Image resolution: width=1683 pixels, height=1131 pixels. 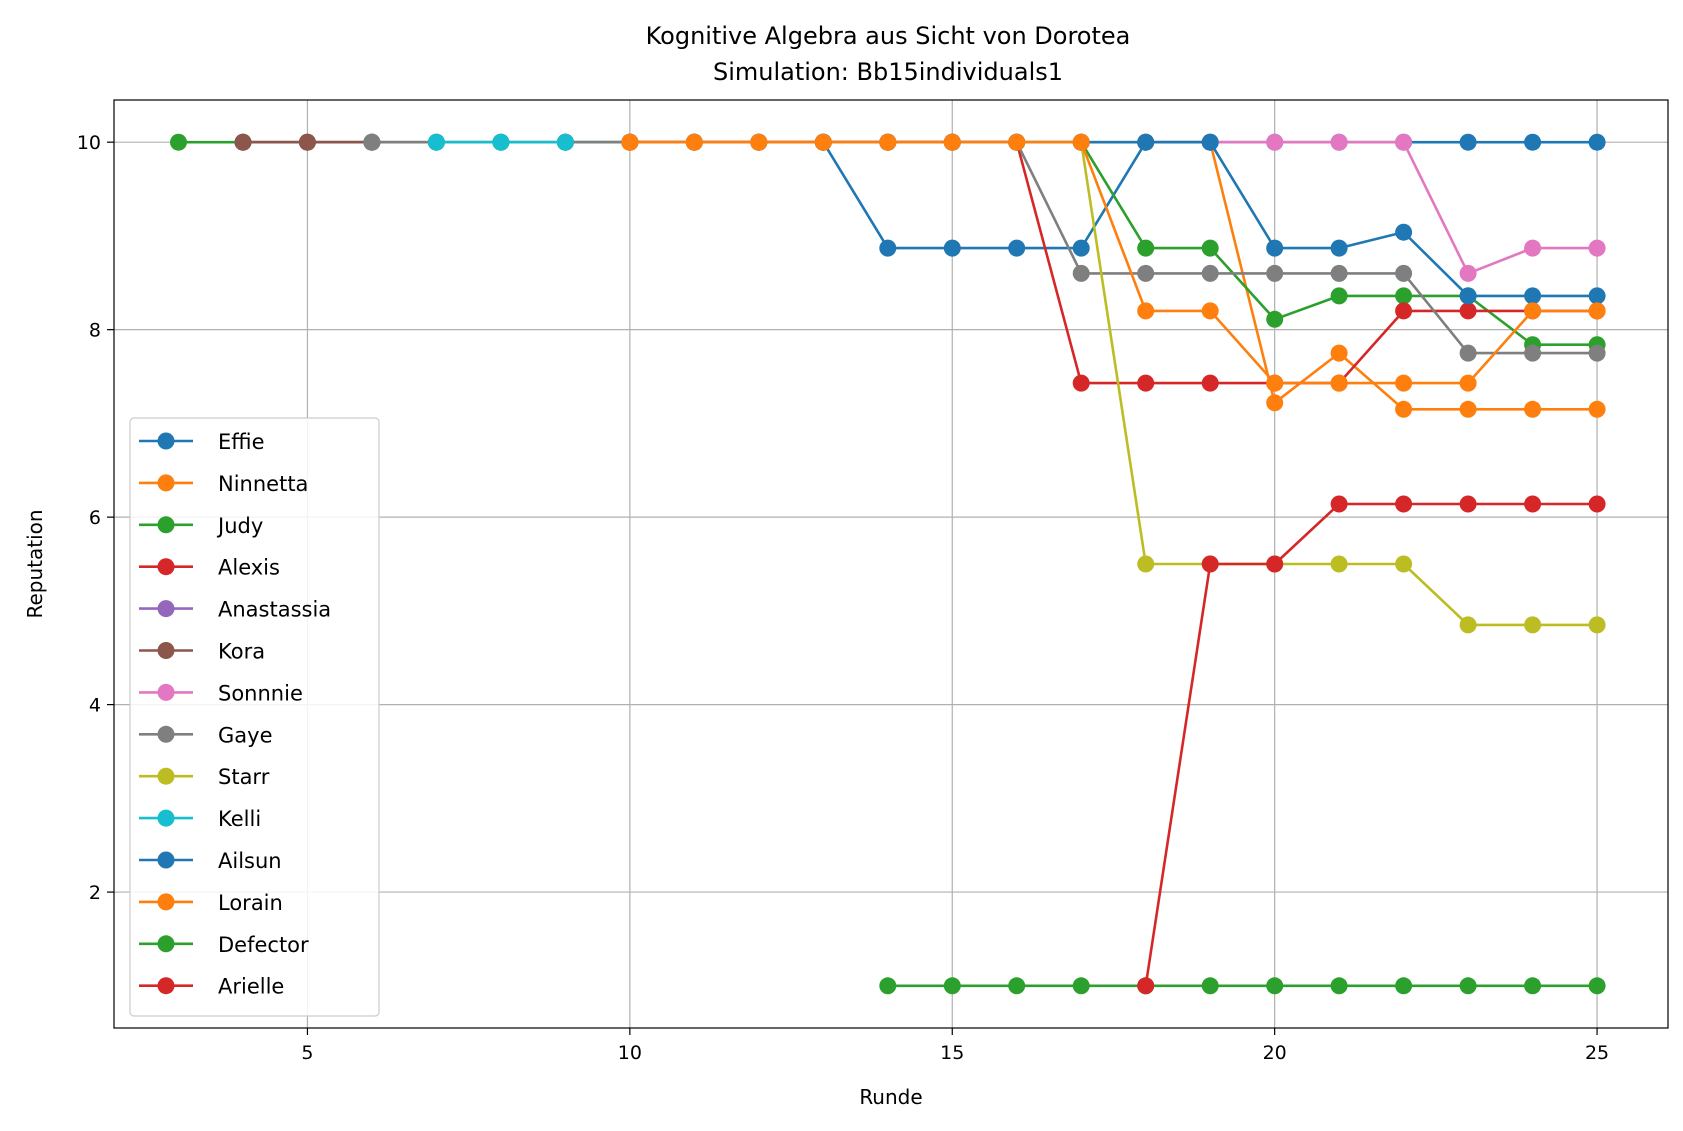 What do you see at coordinates (260, 693) in the screenshot?
I see `legend-label: Sonnnie` at bounding box center [260, 693].